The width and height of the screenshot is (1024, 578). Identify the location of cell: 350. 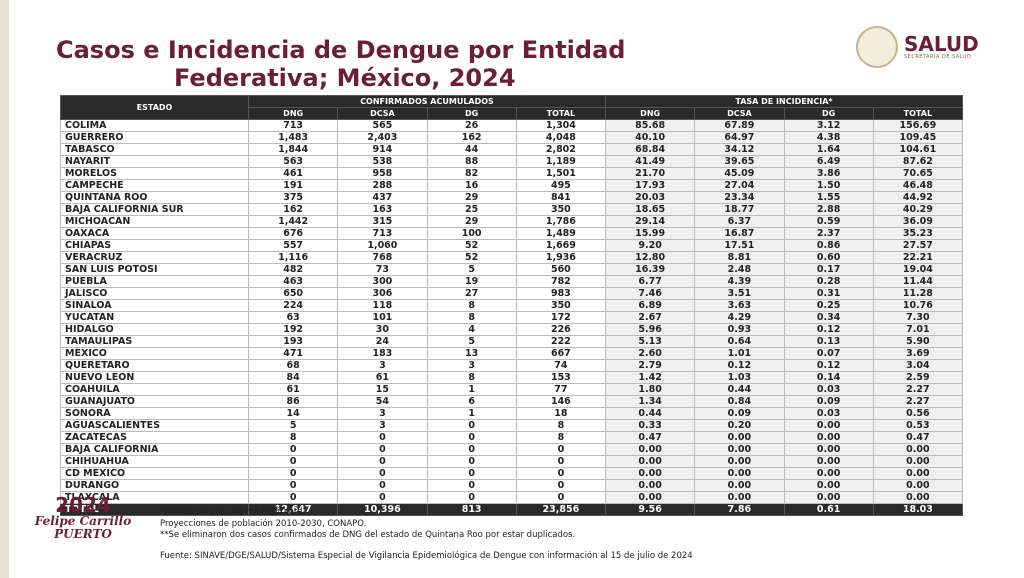
(561, 305).